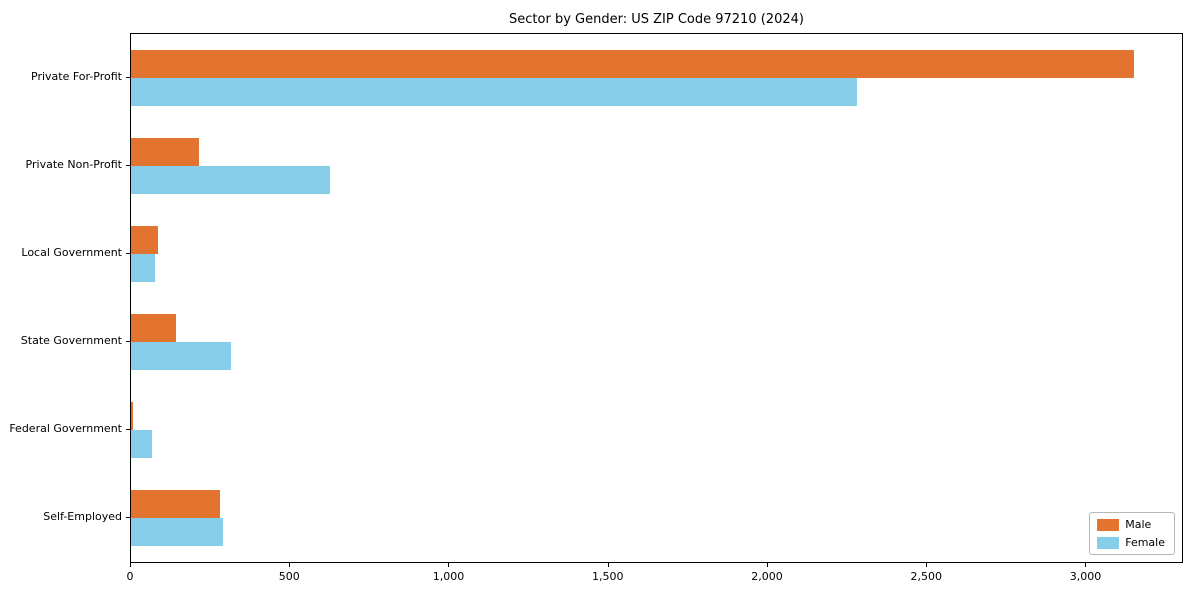 Image resolution: width=1200 pixels, height=600 pixels. I want to click on legend: Male Female, so click(1132, 533).